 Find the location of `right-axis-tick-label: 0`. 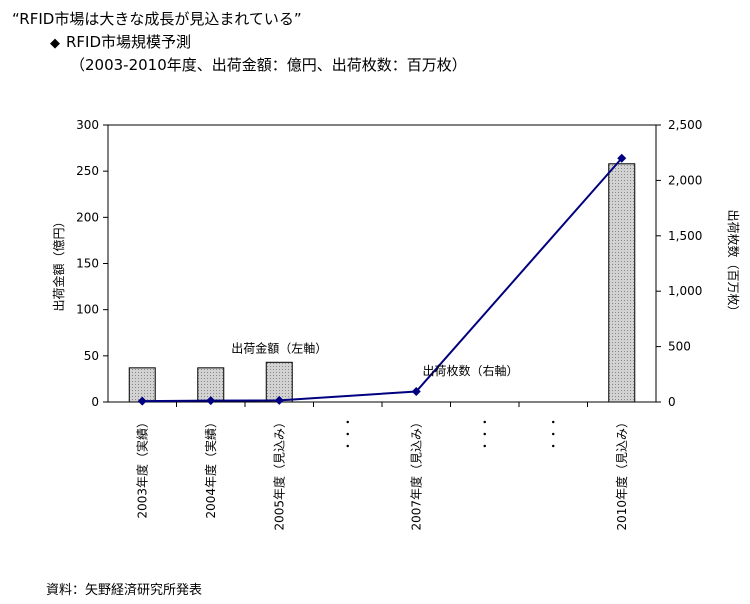

right-axis-tick-label: 0 is located at coordinates (672, 402).